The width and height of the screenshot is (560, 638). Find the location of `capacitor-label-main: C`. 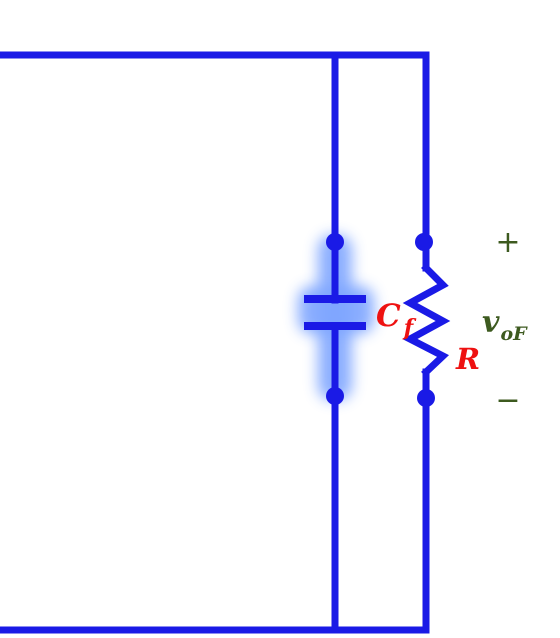

capacitor-label-main: C is located at coordinates (388, 316).